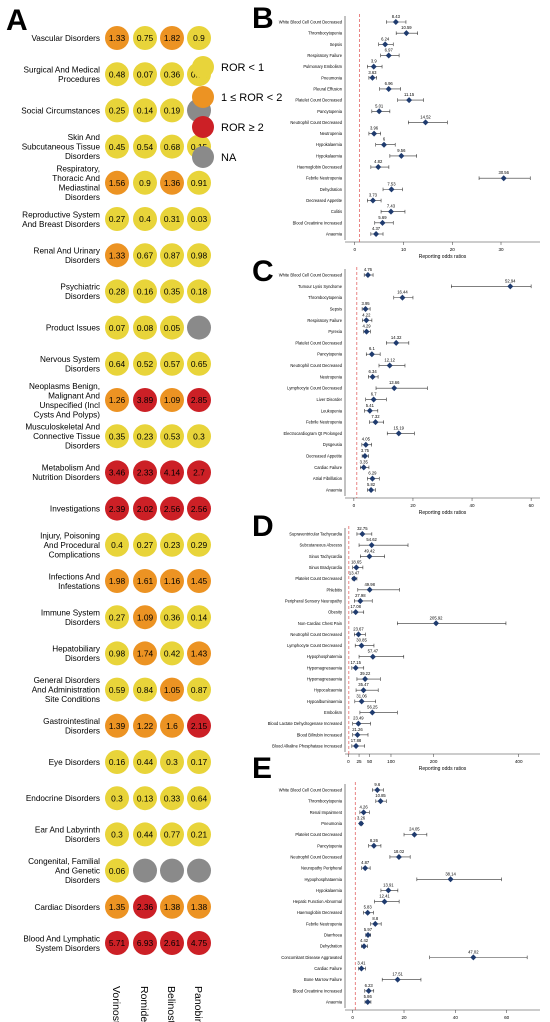 The height and width of the screenshot is (1022, 550). Describe the element at coordinates (172, 74) in the screenshot. I see `heatmap-cell-value: 0.36` at that location.